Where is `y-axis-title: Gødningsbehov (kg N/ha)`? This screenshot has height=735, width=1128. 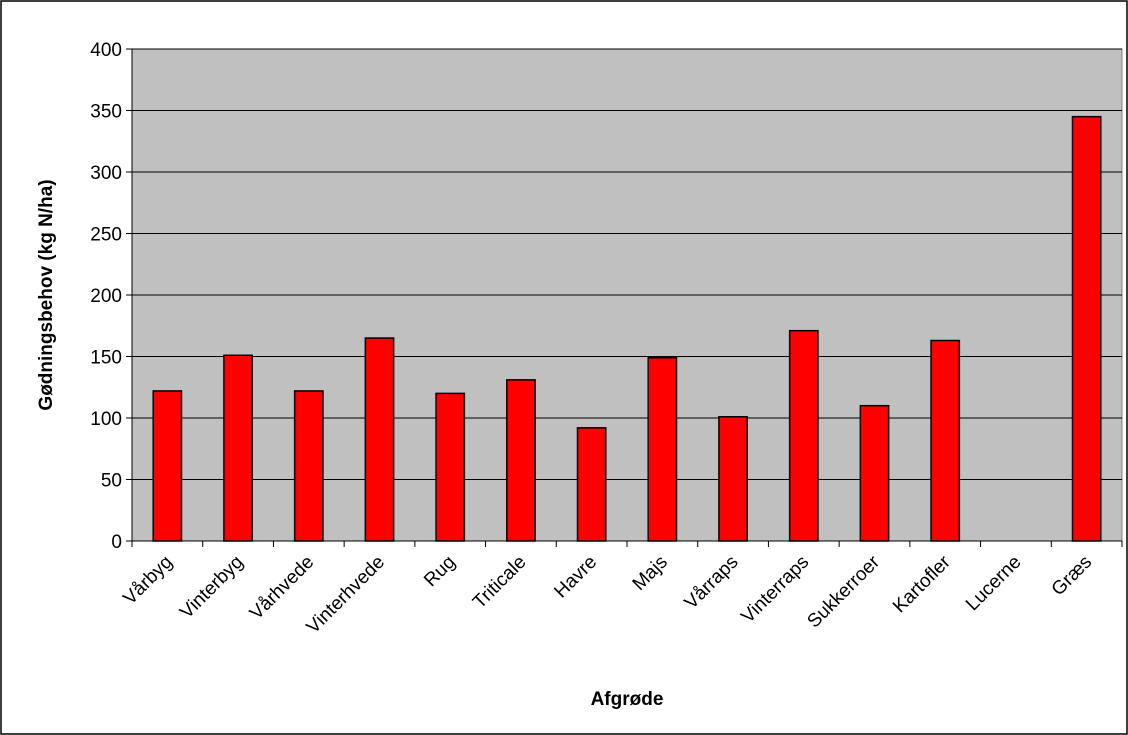
y-axis-title: Gødningsbehov (kg N/ha) is located at coordinates (46, 294).